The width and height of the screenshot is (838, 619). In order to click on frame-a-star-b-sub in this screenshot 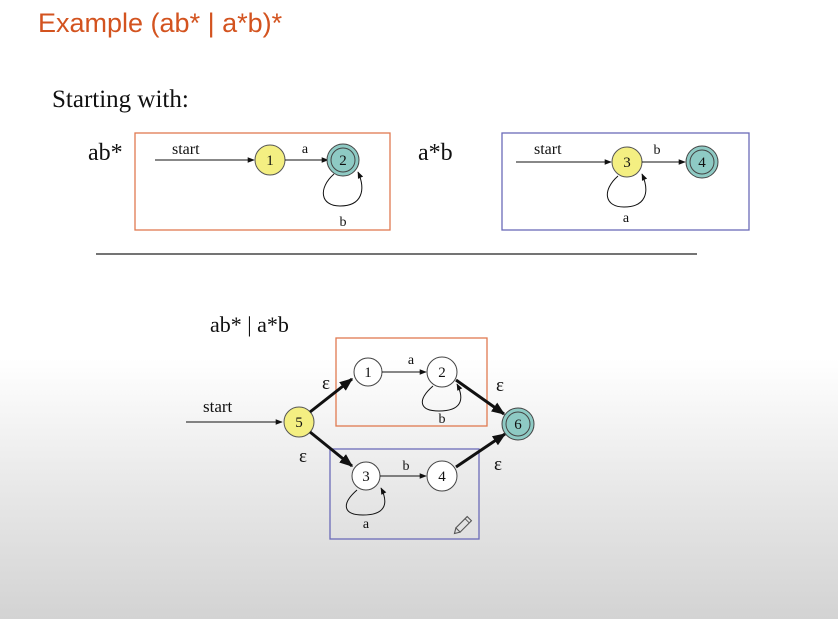, I will do `click(404, 494)`.